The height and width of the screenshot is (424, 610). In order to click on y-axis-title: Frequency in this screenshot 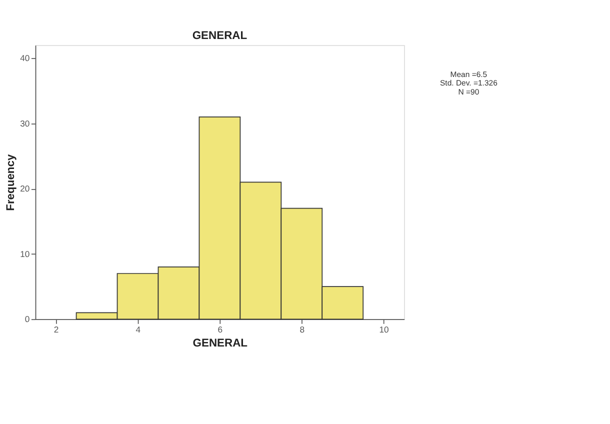, I will do `click(11, 182)`.